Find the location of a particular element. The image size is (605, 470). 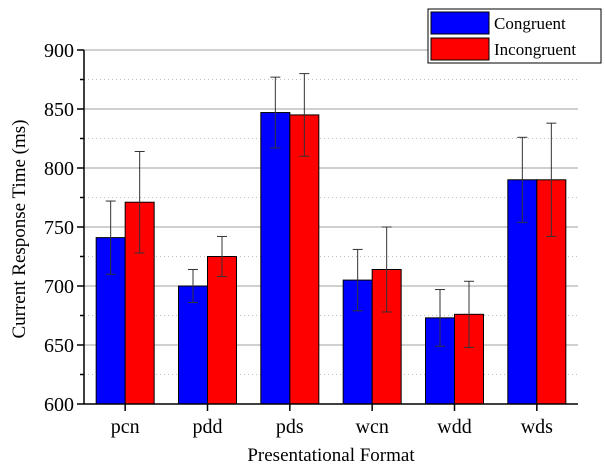

legend-swatch-incongruent is located at coordinates (460, 49).